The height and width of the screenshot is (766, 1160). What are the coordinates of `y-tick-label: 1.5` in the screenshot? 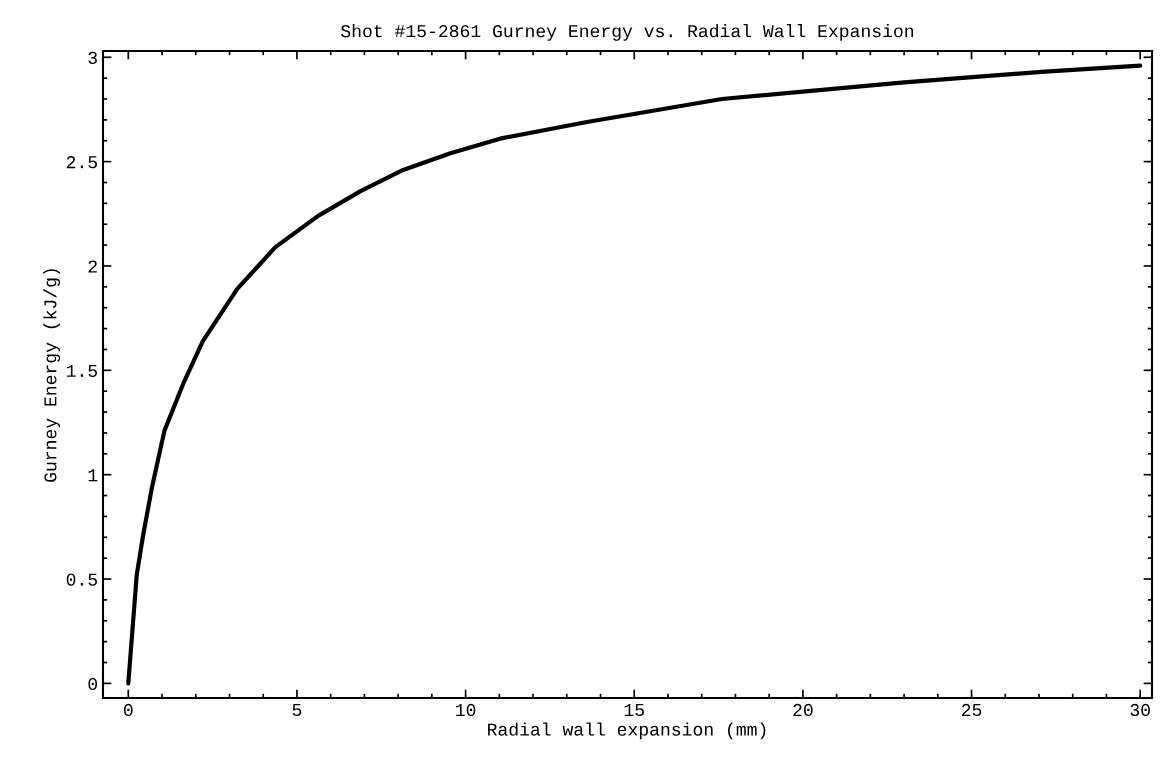 It's located at (81, 371).